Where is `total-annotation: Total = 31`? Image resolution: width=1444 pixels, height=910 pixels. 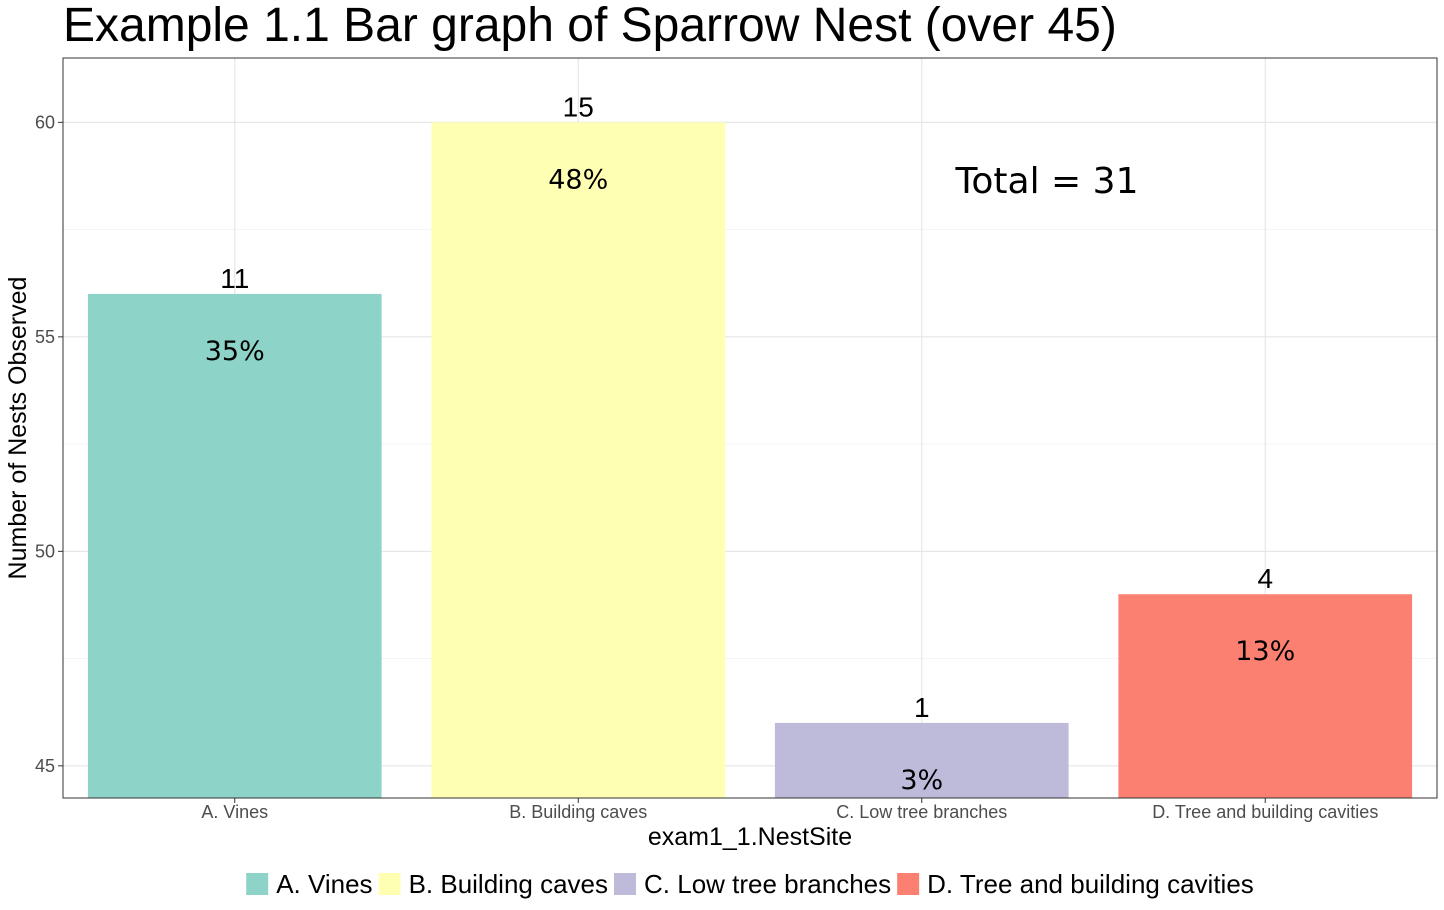
total-annotation: Total = 31 is located at coordinates (1047, 181).